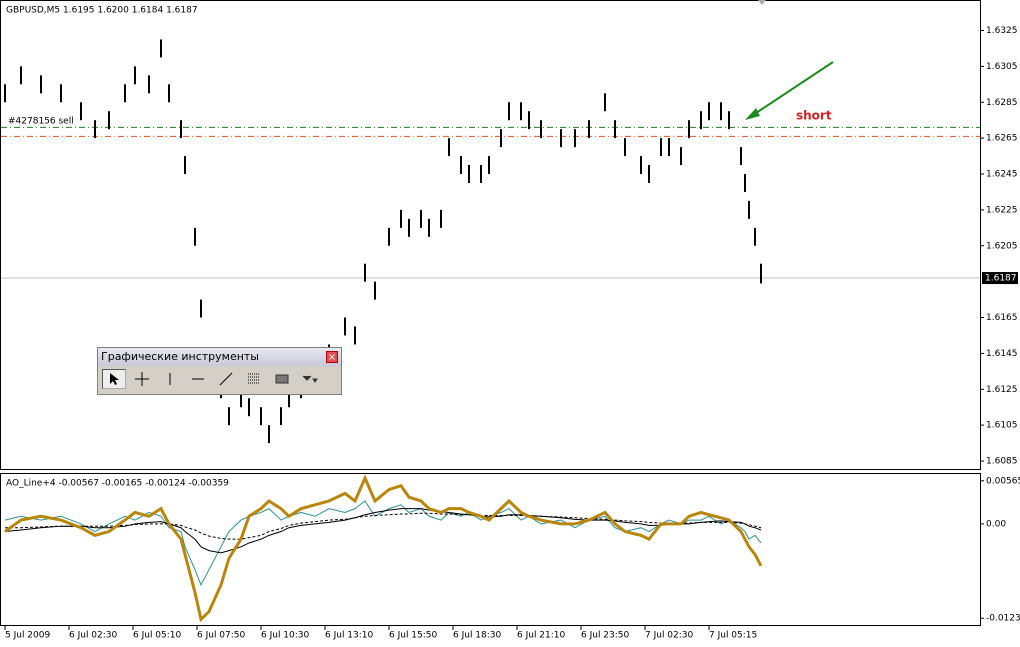  I want to click on y-tick-label: 1.6225, so click(1002, 210).